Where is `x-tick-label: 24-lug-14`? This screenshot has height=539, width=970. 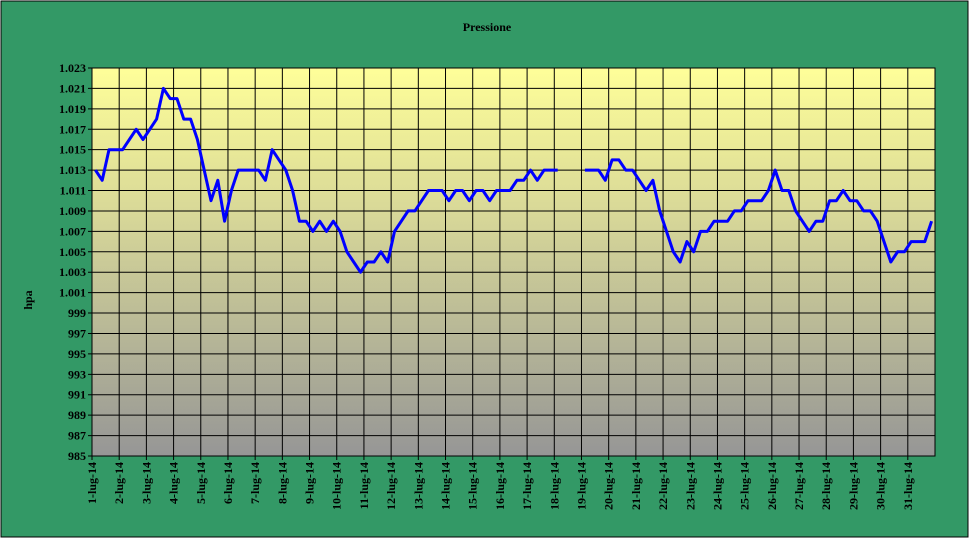
x-tick-label: 24-lug-14 is located at coordinates (717, 486).